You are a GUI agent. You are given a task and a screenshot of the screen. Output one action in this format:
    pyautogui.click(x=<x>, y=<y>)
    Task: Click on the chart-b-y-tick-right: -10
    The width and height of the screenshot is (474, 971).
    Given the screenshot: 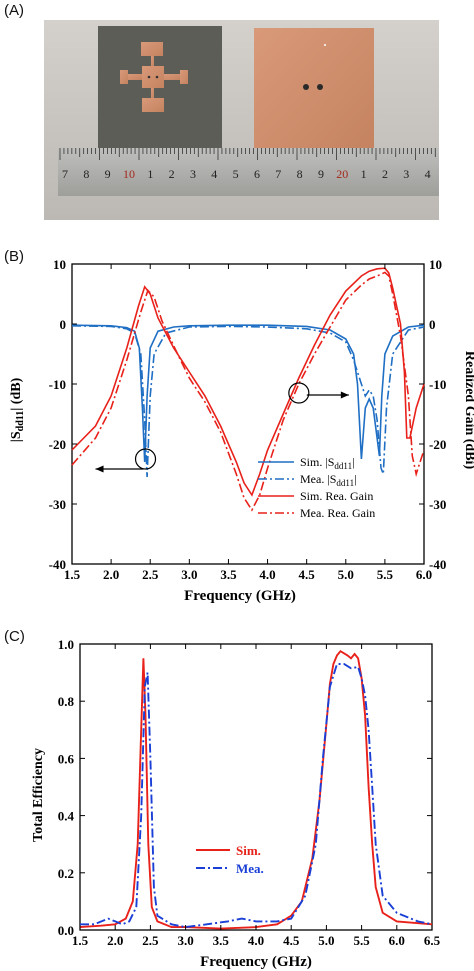 What is the action you would take?
    pyautogui.click(x=437, y=384)
    